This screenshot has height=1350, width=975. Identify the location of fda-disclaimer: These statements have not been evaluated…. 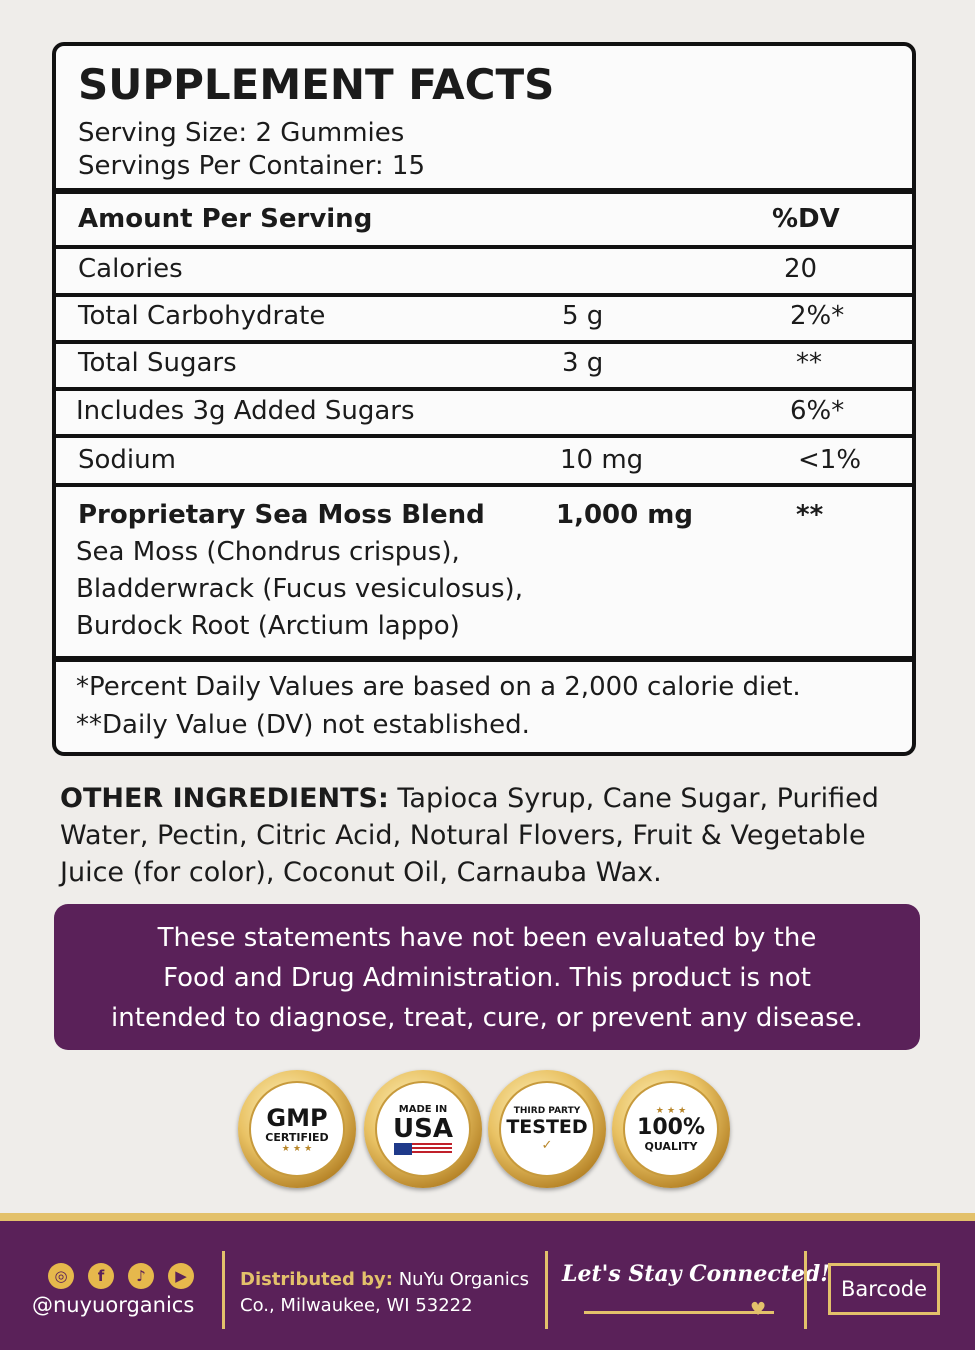
(487, 977).